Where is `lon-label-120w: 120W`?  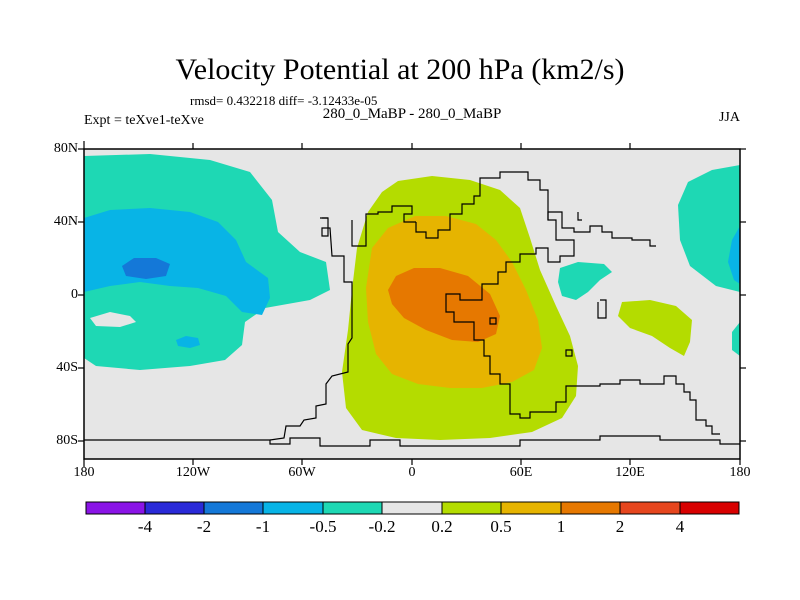
lon-label-120w: 120W is located at coordinates (193, 472).